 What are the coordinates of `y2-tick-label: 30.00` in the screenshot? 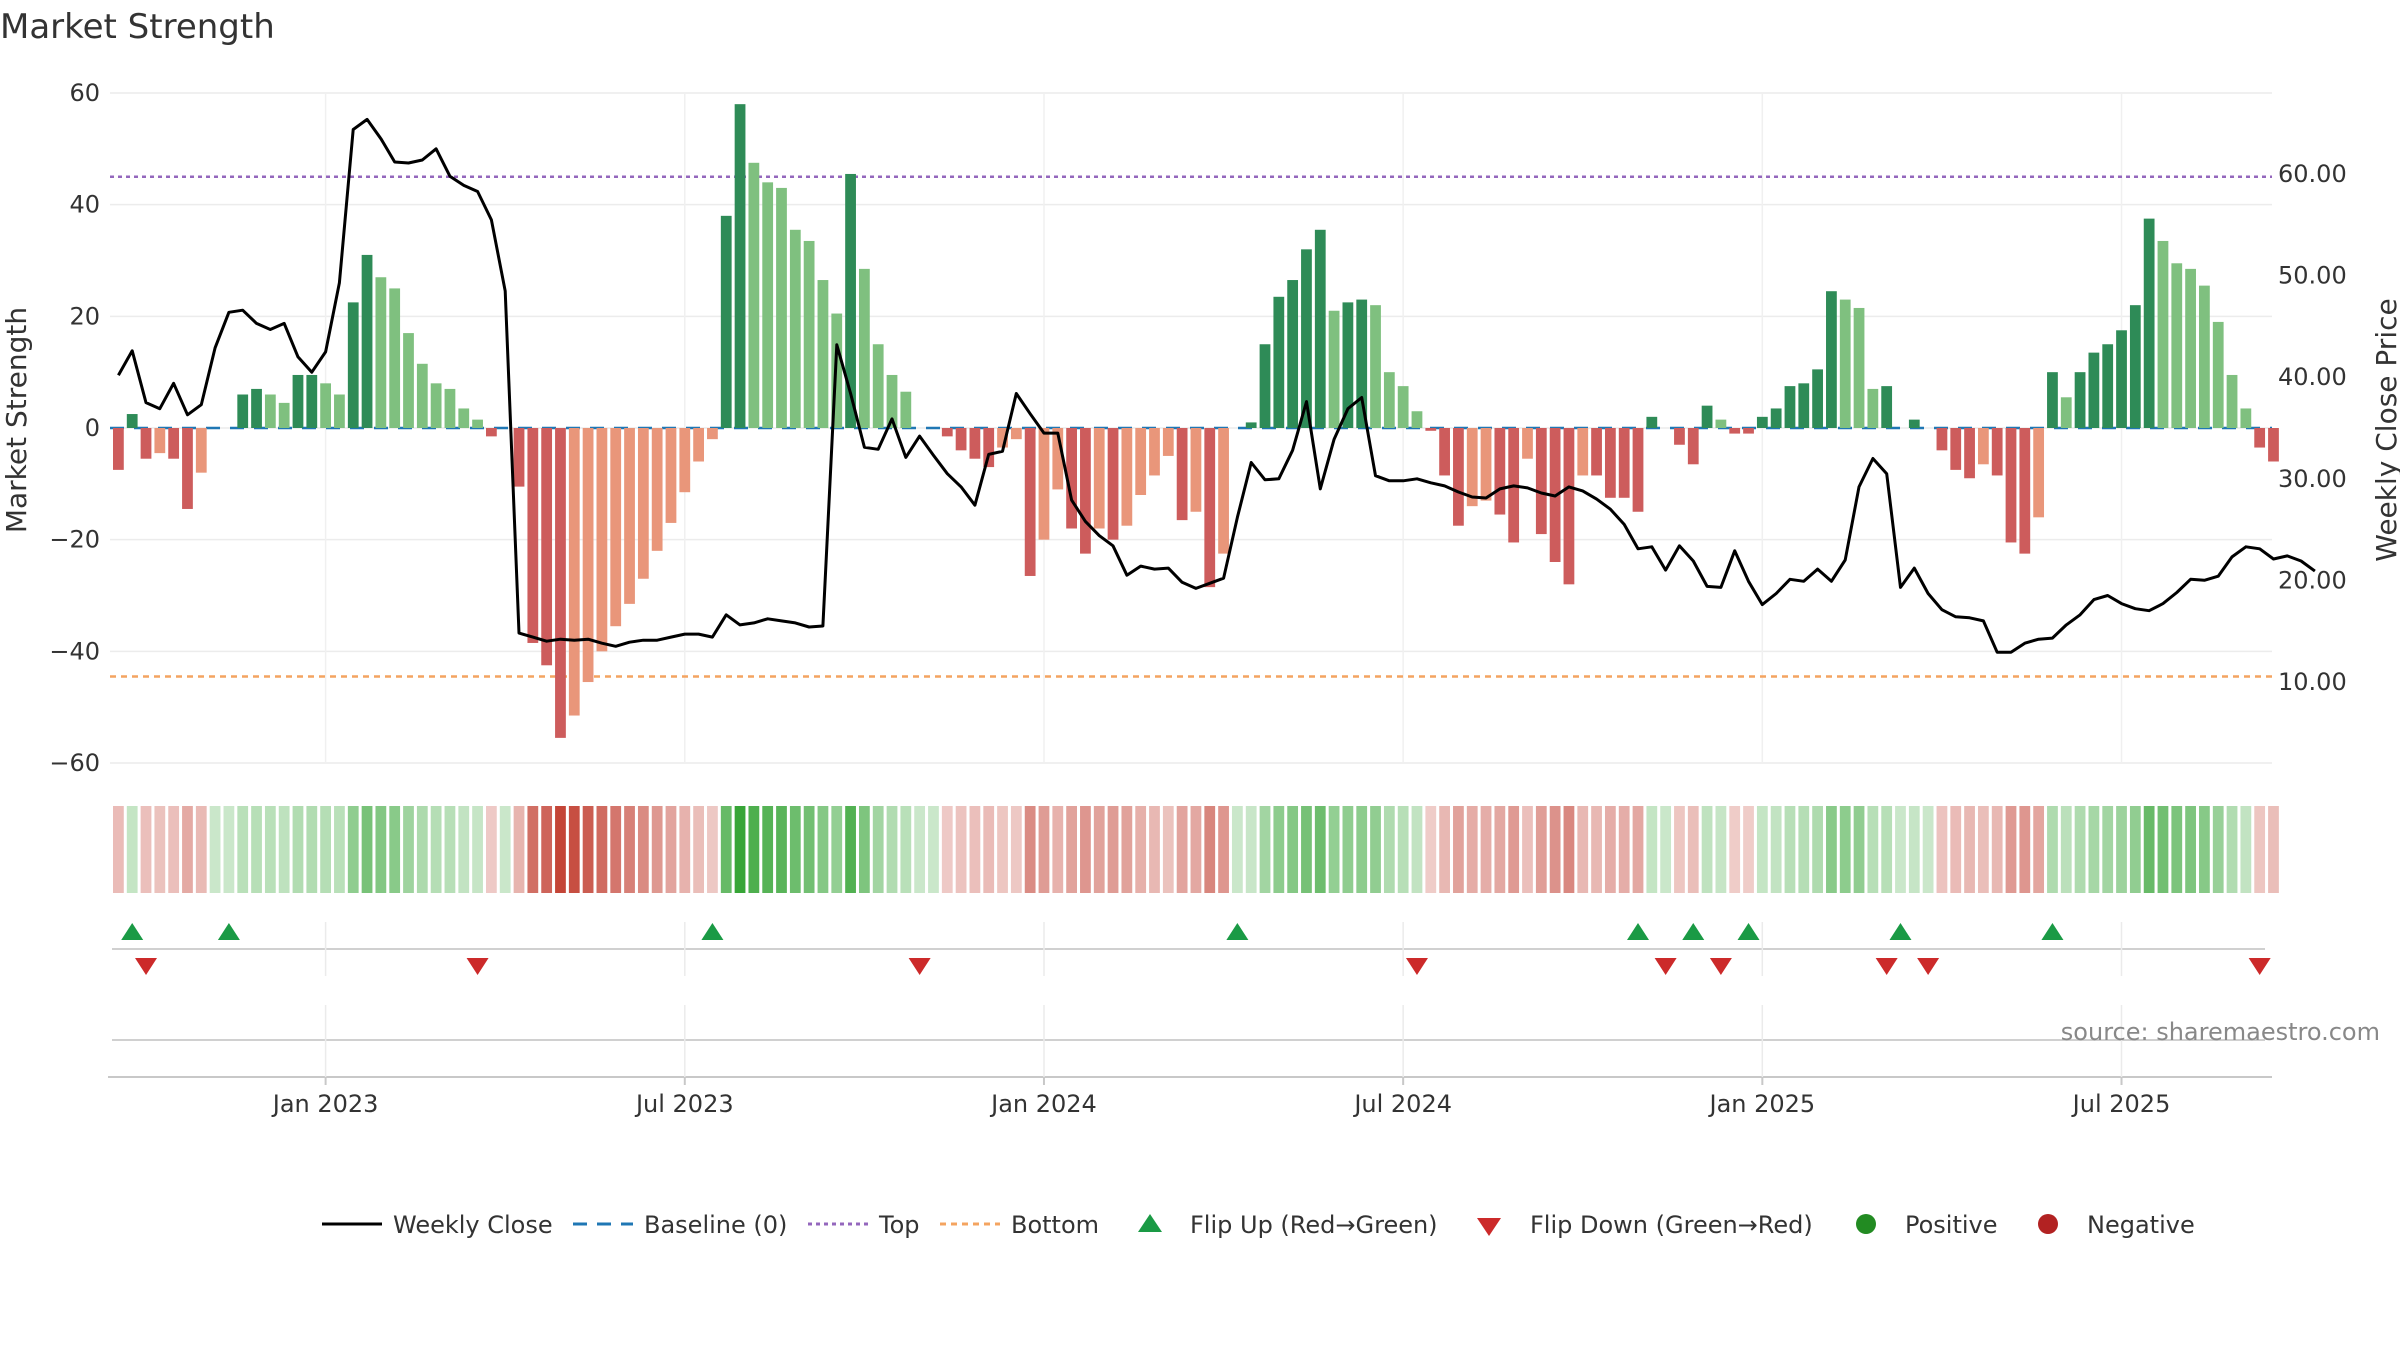 It's located at (2312, 479).